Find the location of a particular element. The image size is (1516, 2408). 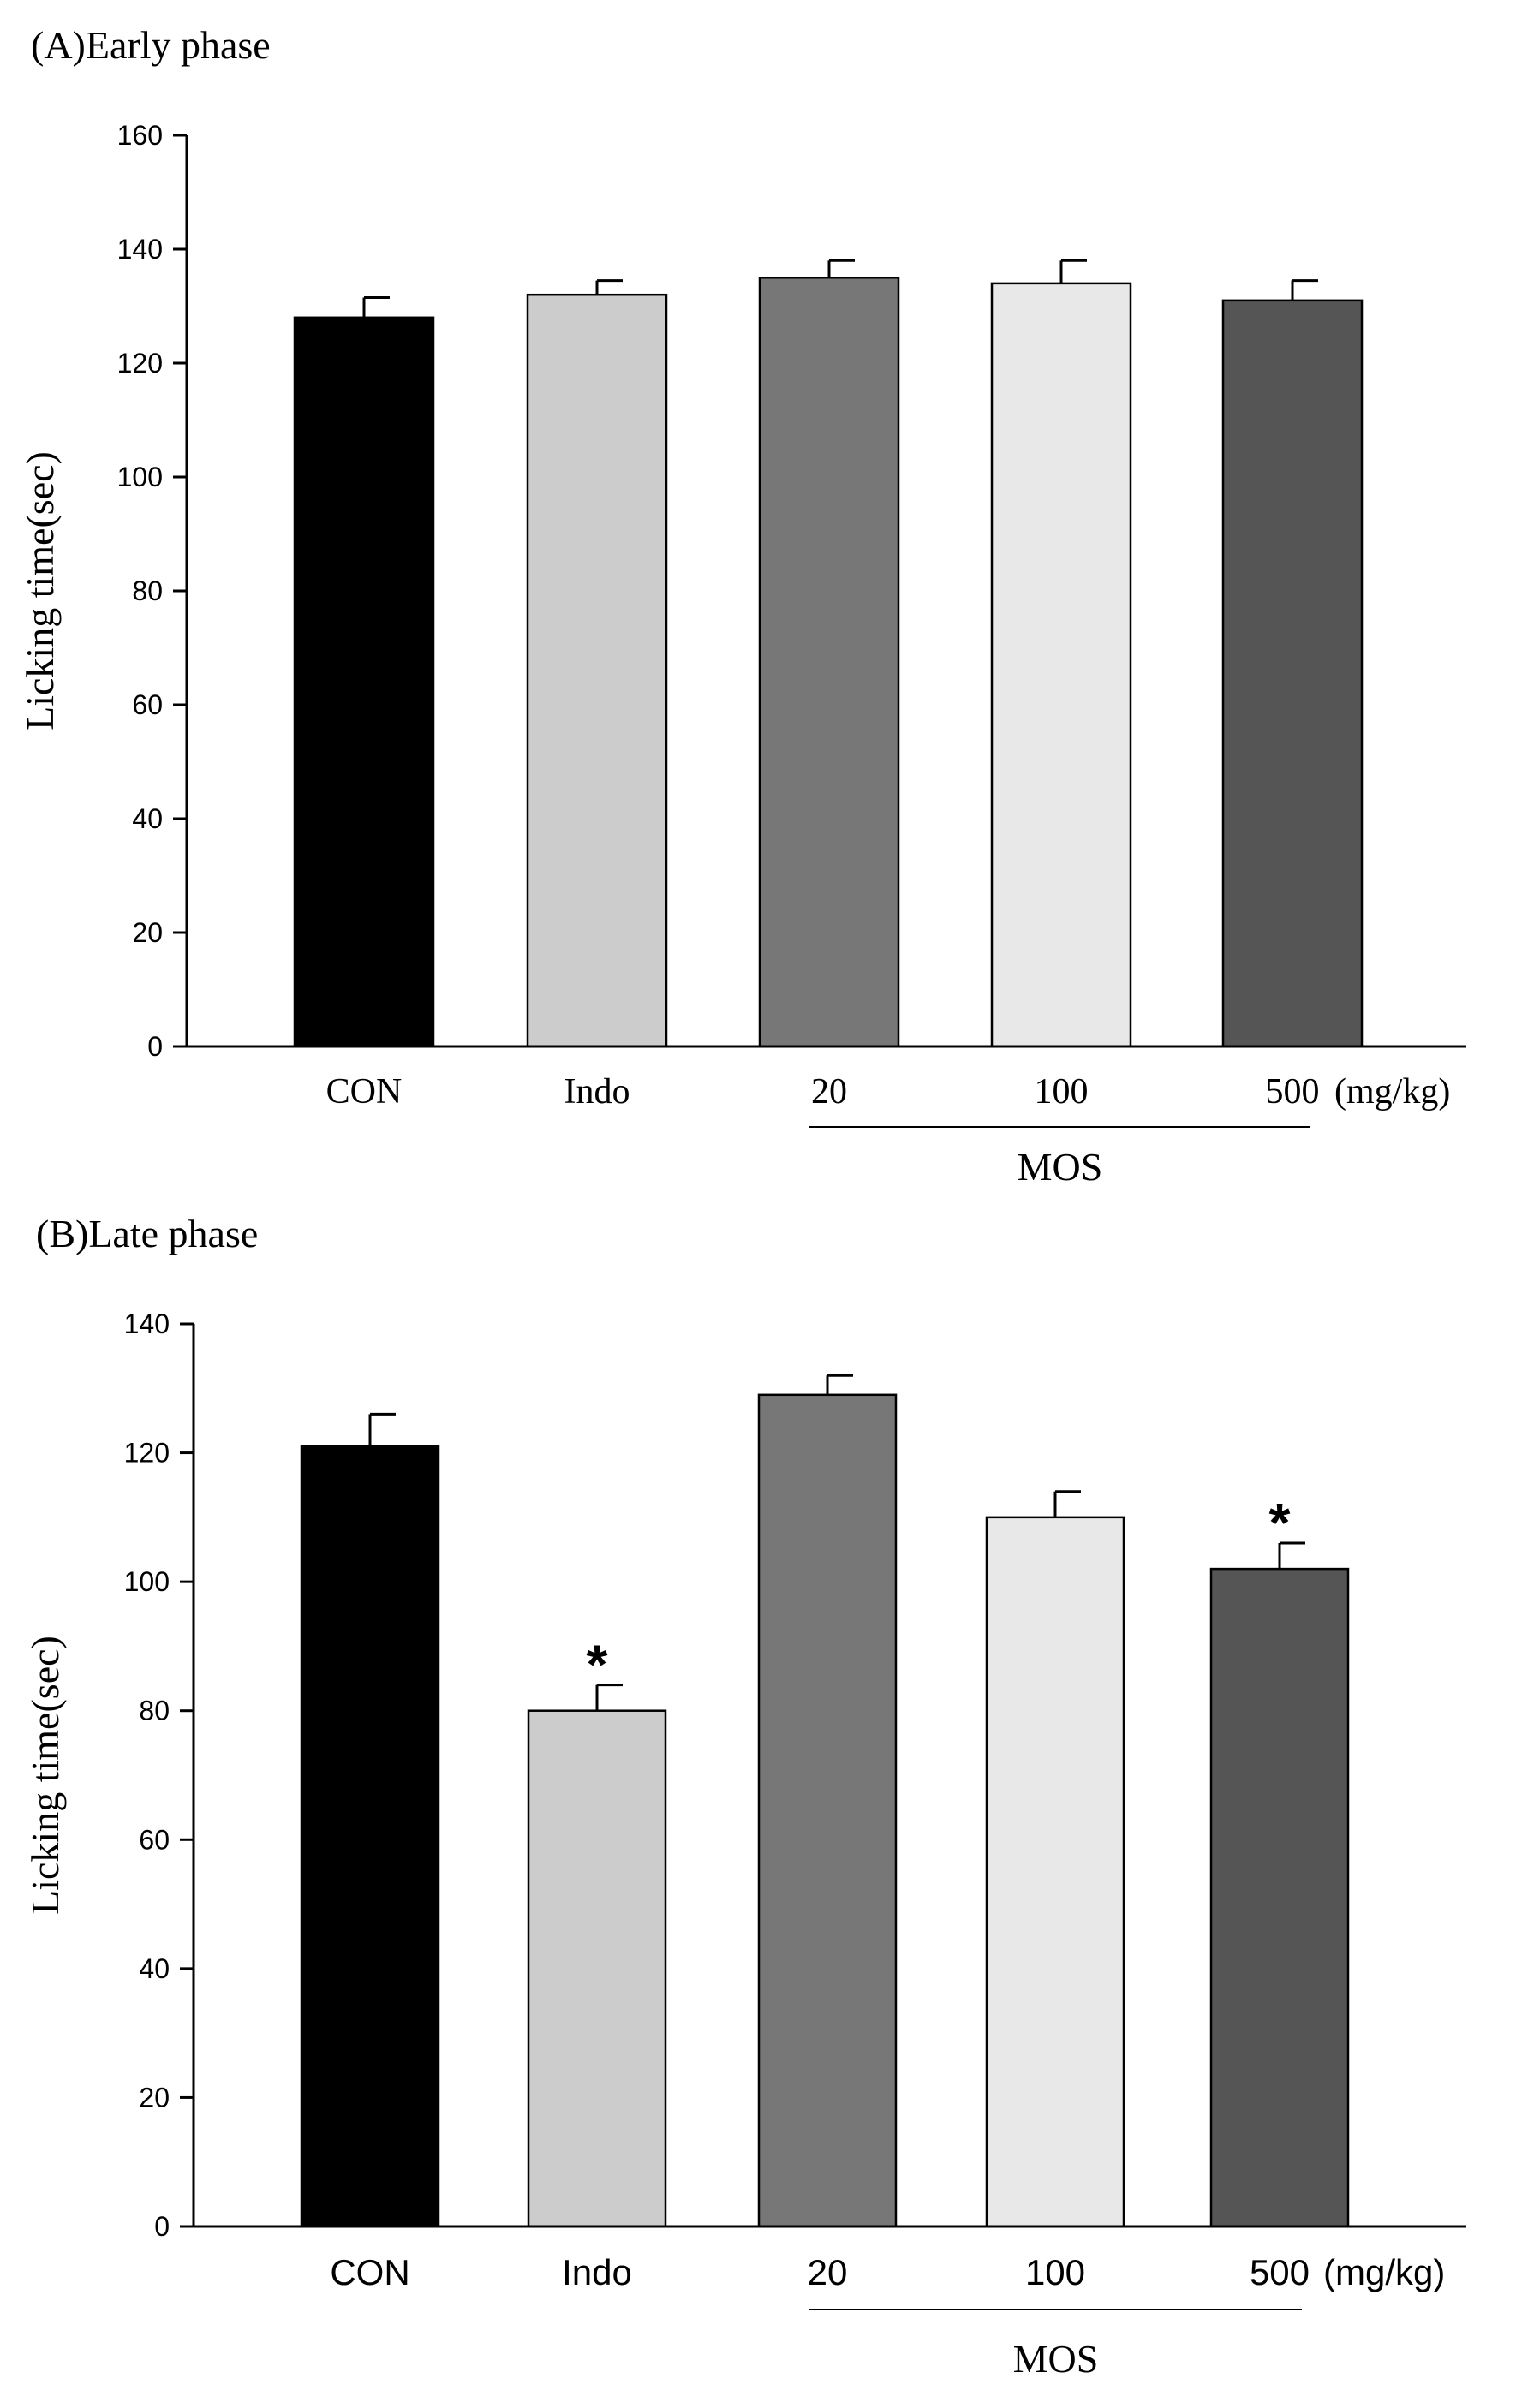

panel-title: (B)Late phase is located at coordinates (147, 1233).